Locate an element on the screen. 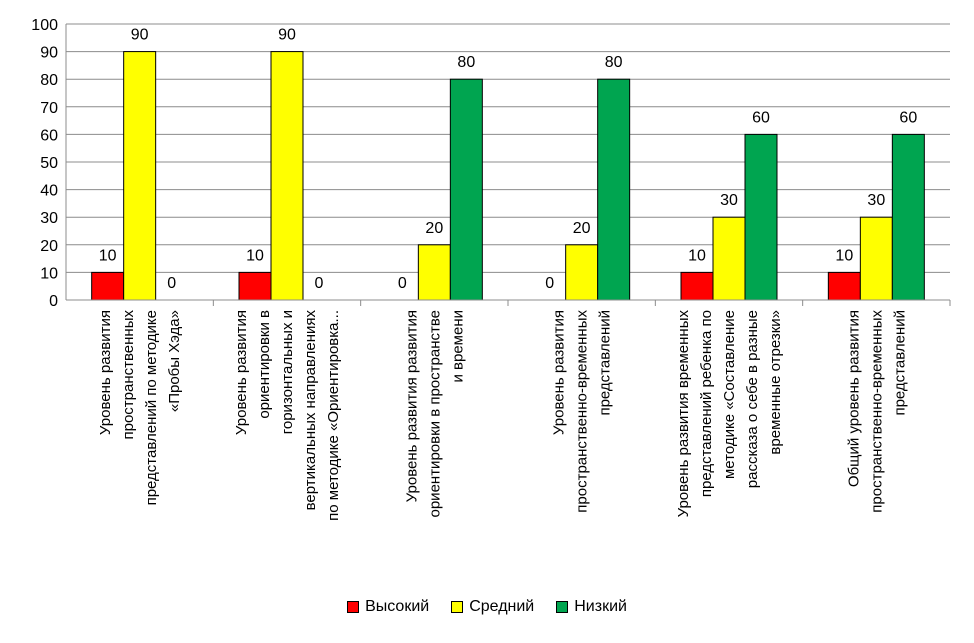  legend-item-high: Высокий is located at coordinates (388, 607).